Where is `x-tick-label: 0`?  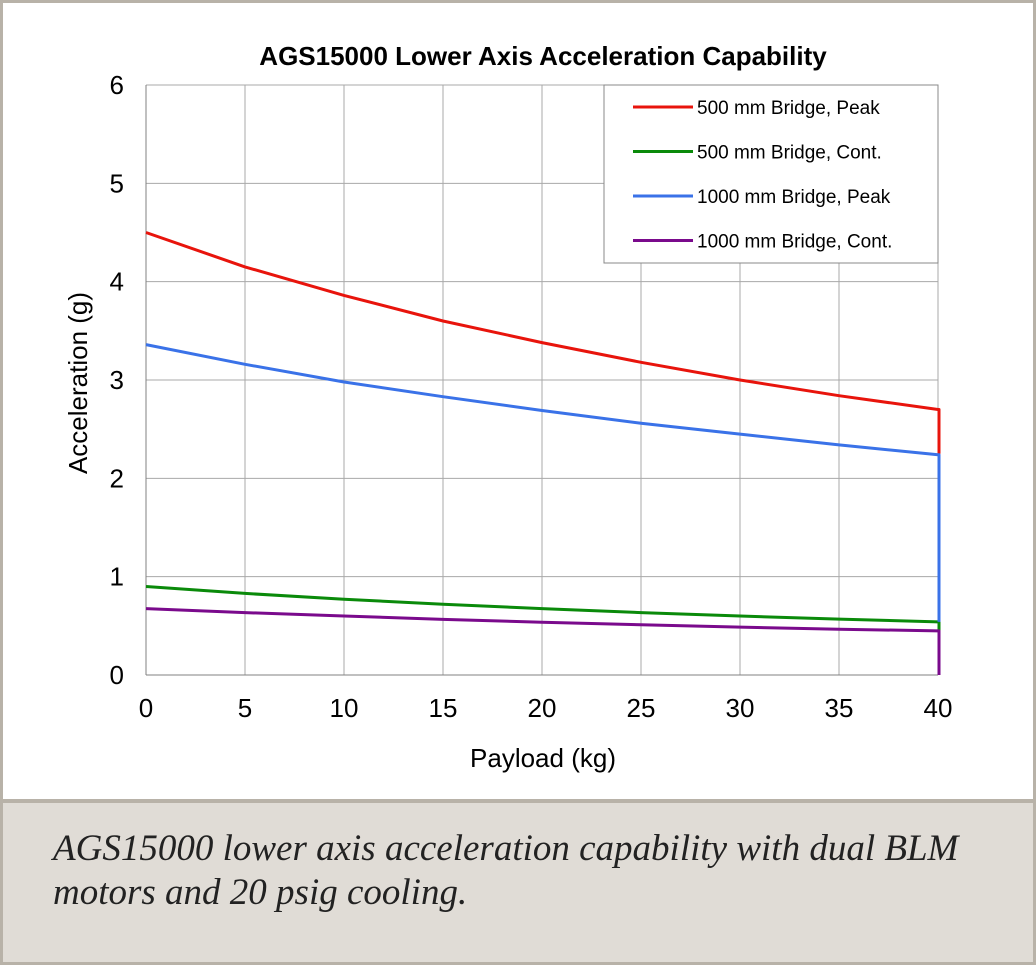
x-tick-label: 0 is located at coordinates (146, 708).